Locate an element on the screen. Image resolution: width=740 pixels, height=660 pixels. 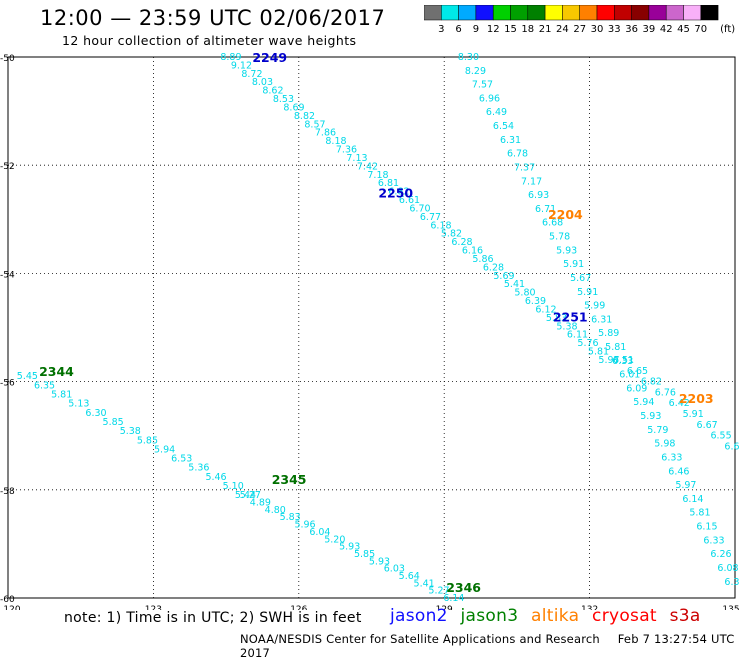
wave-height-value: 5.96 is located at coordinates (304, 525).